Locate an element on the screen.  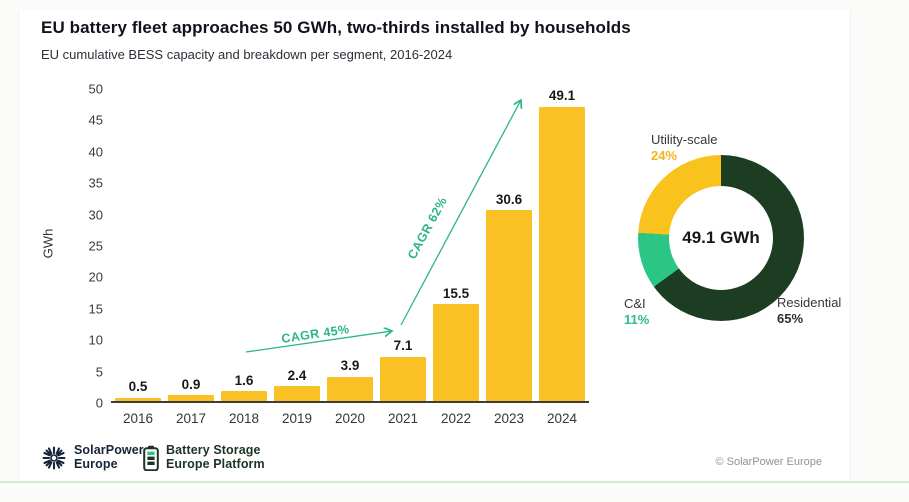
y-tick-label: 45 is located at coordinates (95, 120).